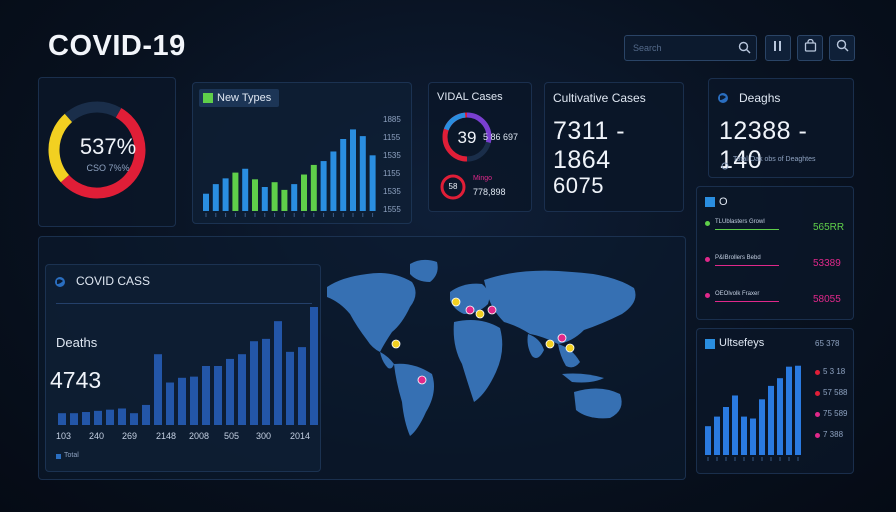  I want to click on cumulative-value-secondary: 6075, so click(578, 185).